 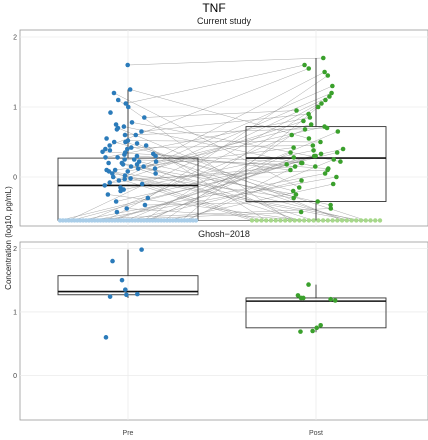 What do you see at coordinates (213, 8) in the screenshot?
I see `chart-title: TNF` at bounding box center [213, 8].